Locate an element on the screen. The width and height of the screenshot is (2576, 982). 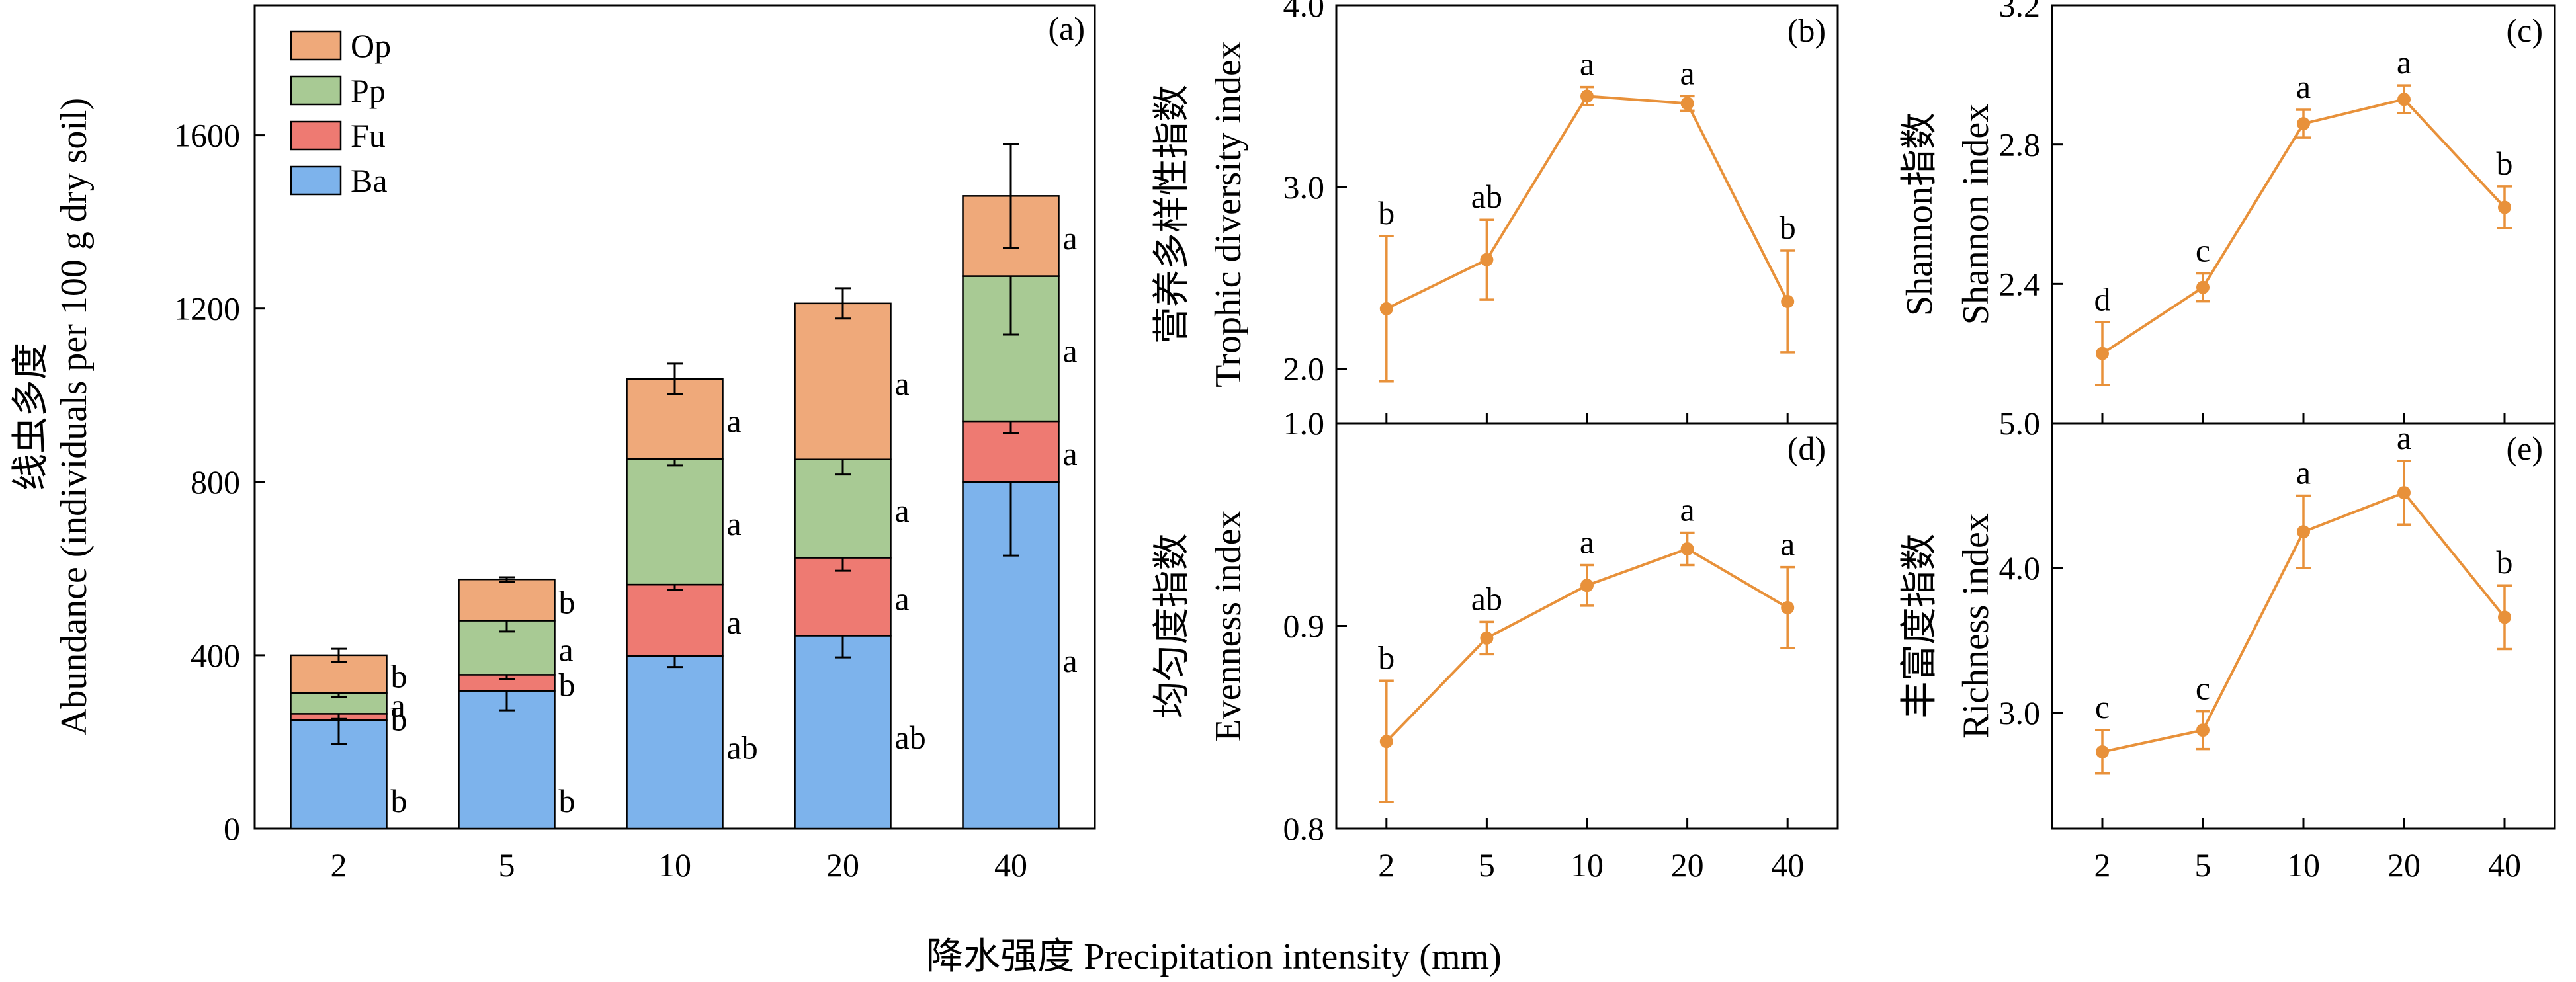
panel-a-ytick-label: 1600 is located at coordinates (207, 135).